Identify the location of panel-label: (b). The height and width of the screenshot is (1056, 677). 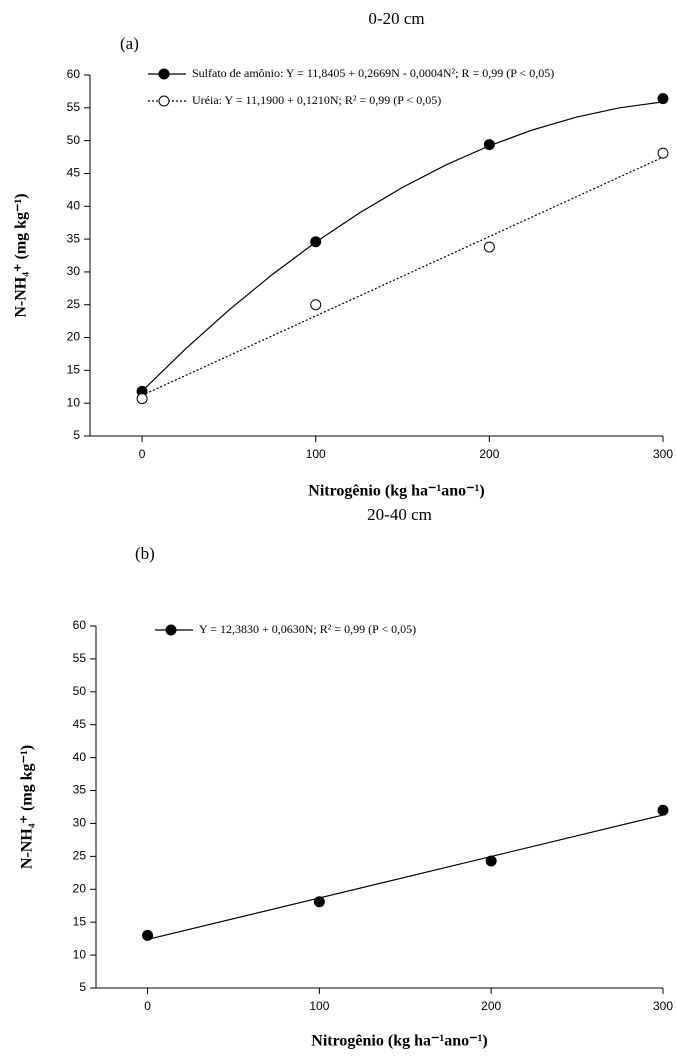
(145, 553).